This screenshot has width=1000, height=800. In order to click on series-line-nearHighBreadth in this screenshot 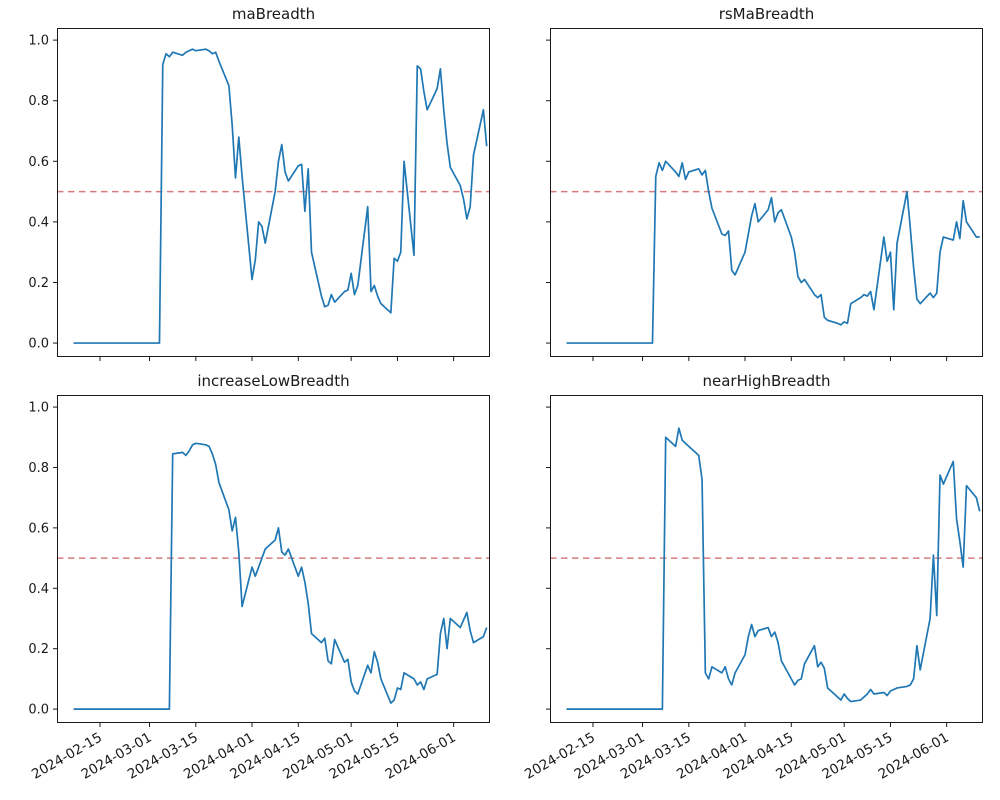, I will do `click(773, 568)`.